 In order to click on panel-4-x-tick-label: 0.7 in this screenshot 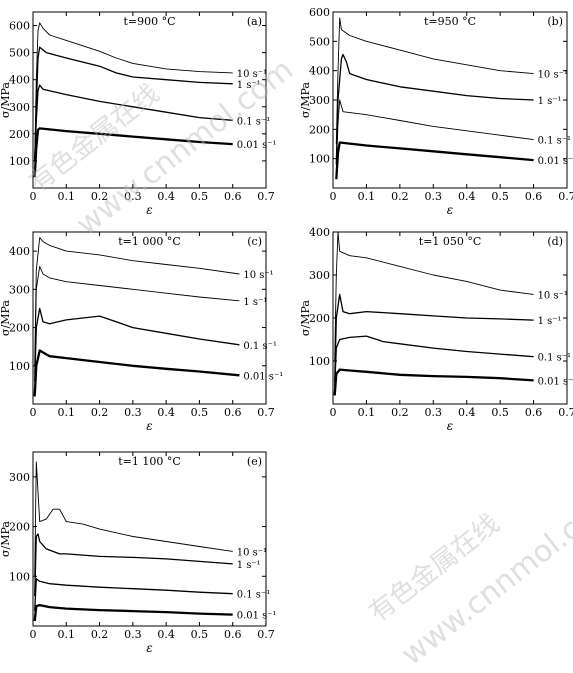, I will do `click(565, 412)`.